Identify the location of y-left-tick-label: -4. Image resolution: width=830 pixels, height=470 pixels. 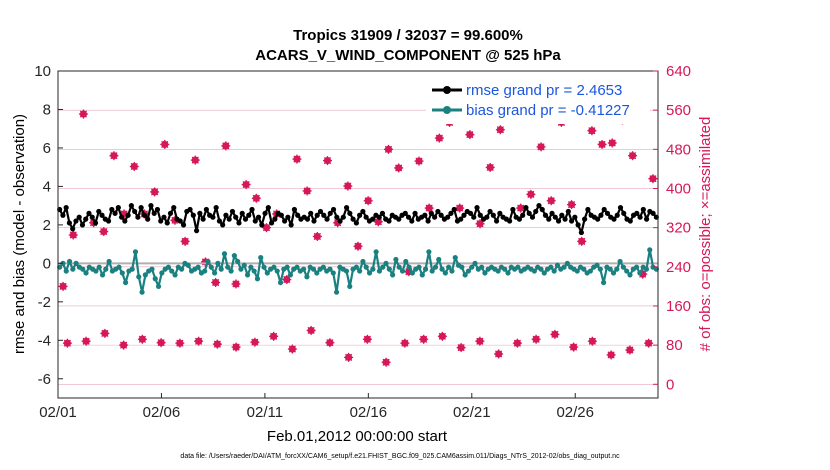
(44, 340).